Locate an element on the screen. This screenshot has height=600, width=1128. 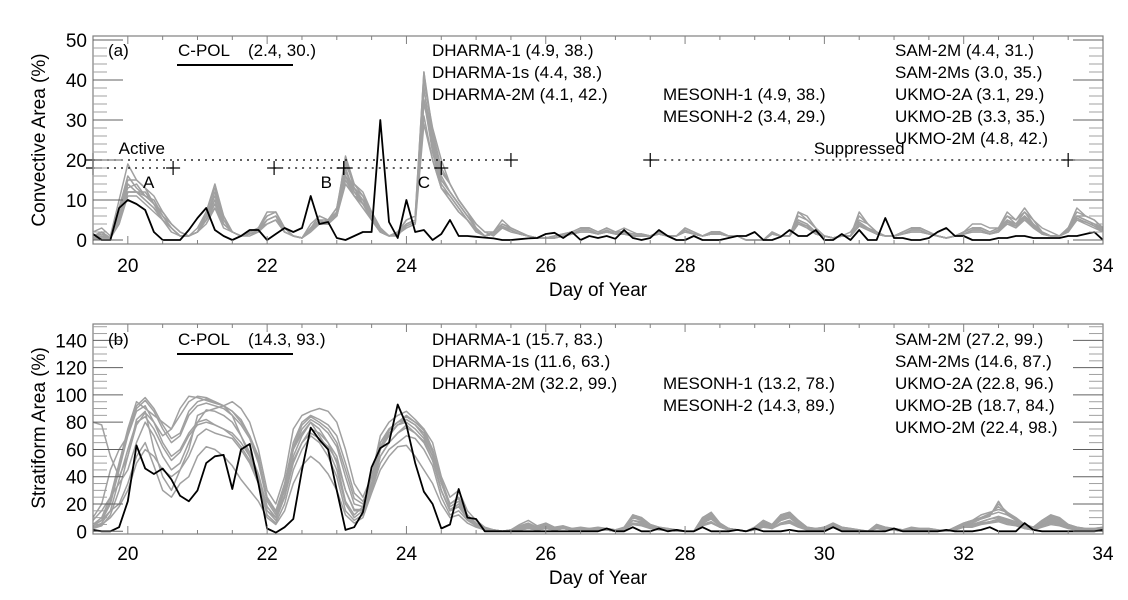
y-tick-label: 50 is located at coordinates (76, 41).